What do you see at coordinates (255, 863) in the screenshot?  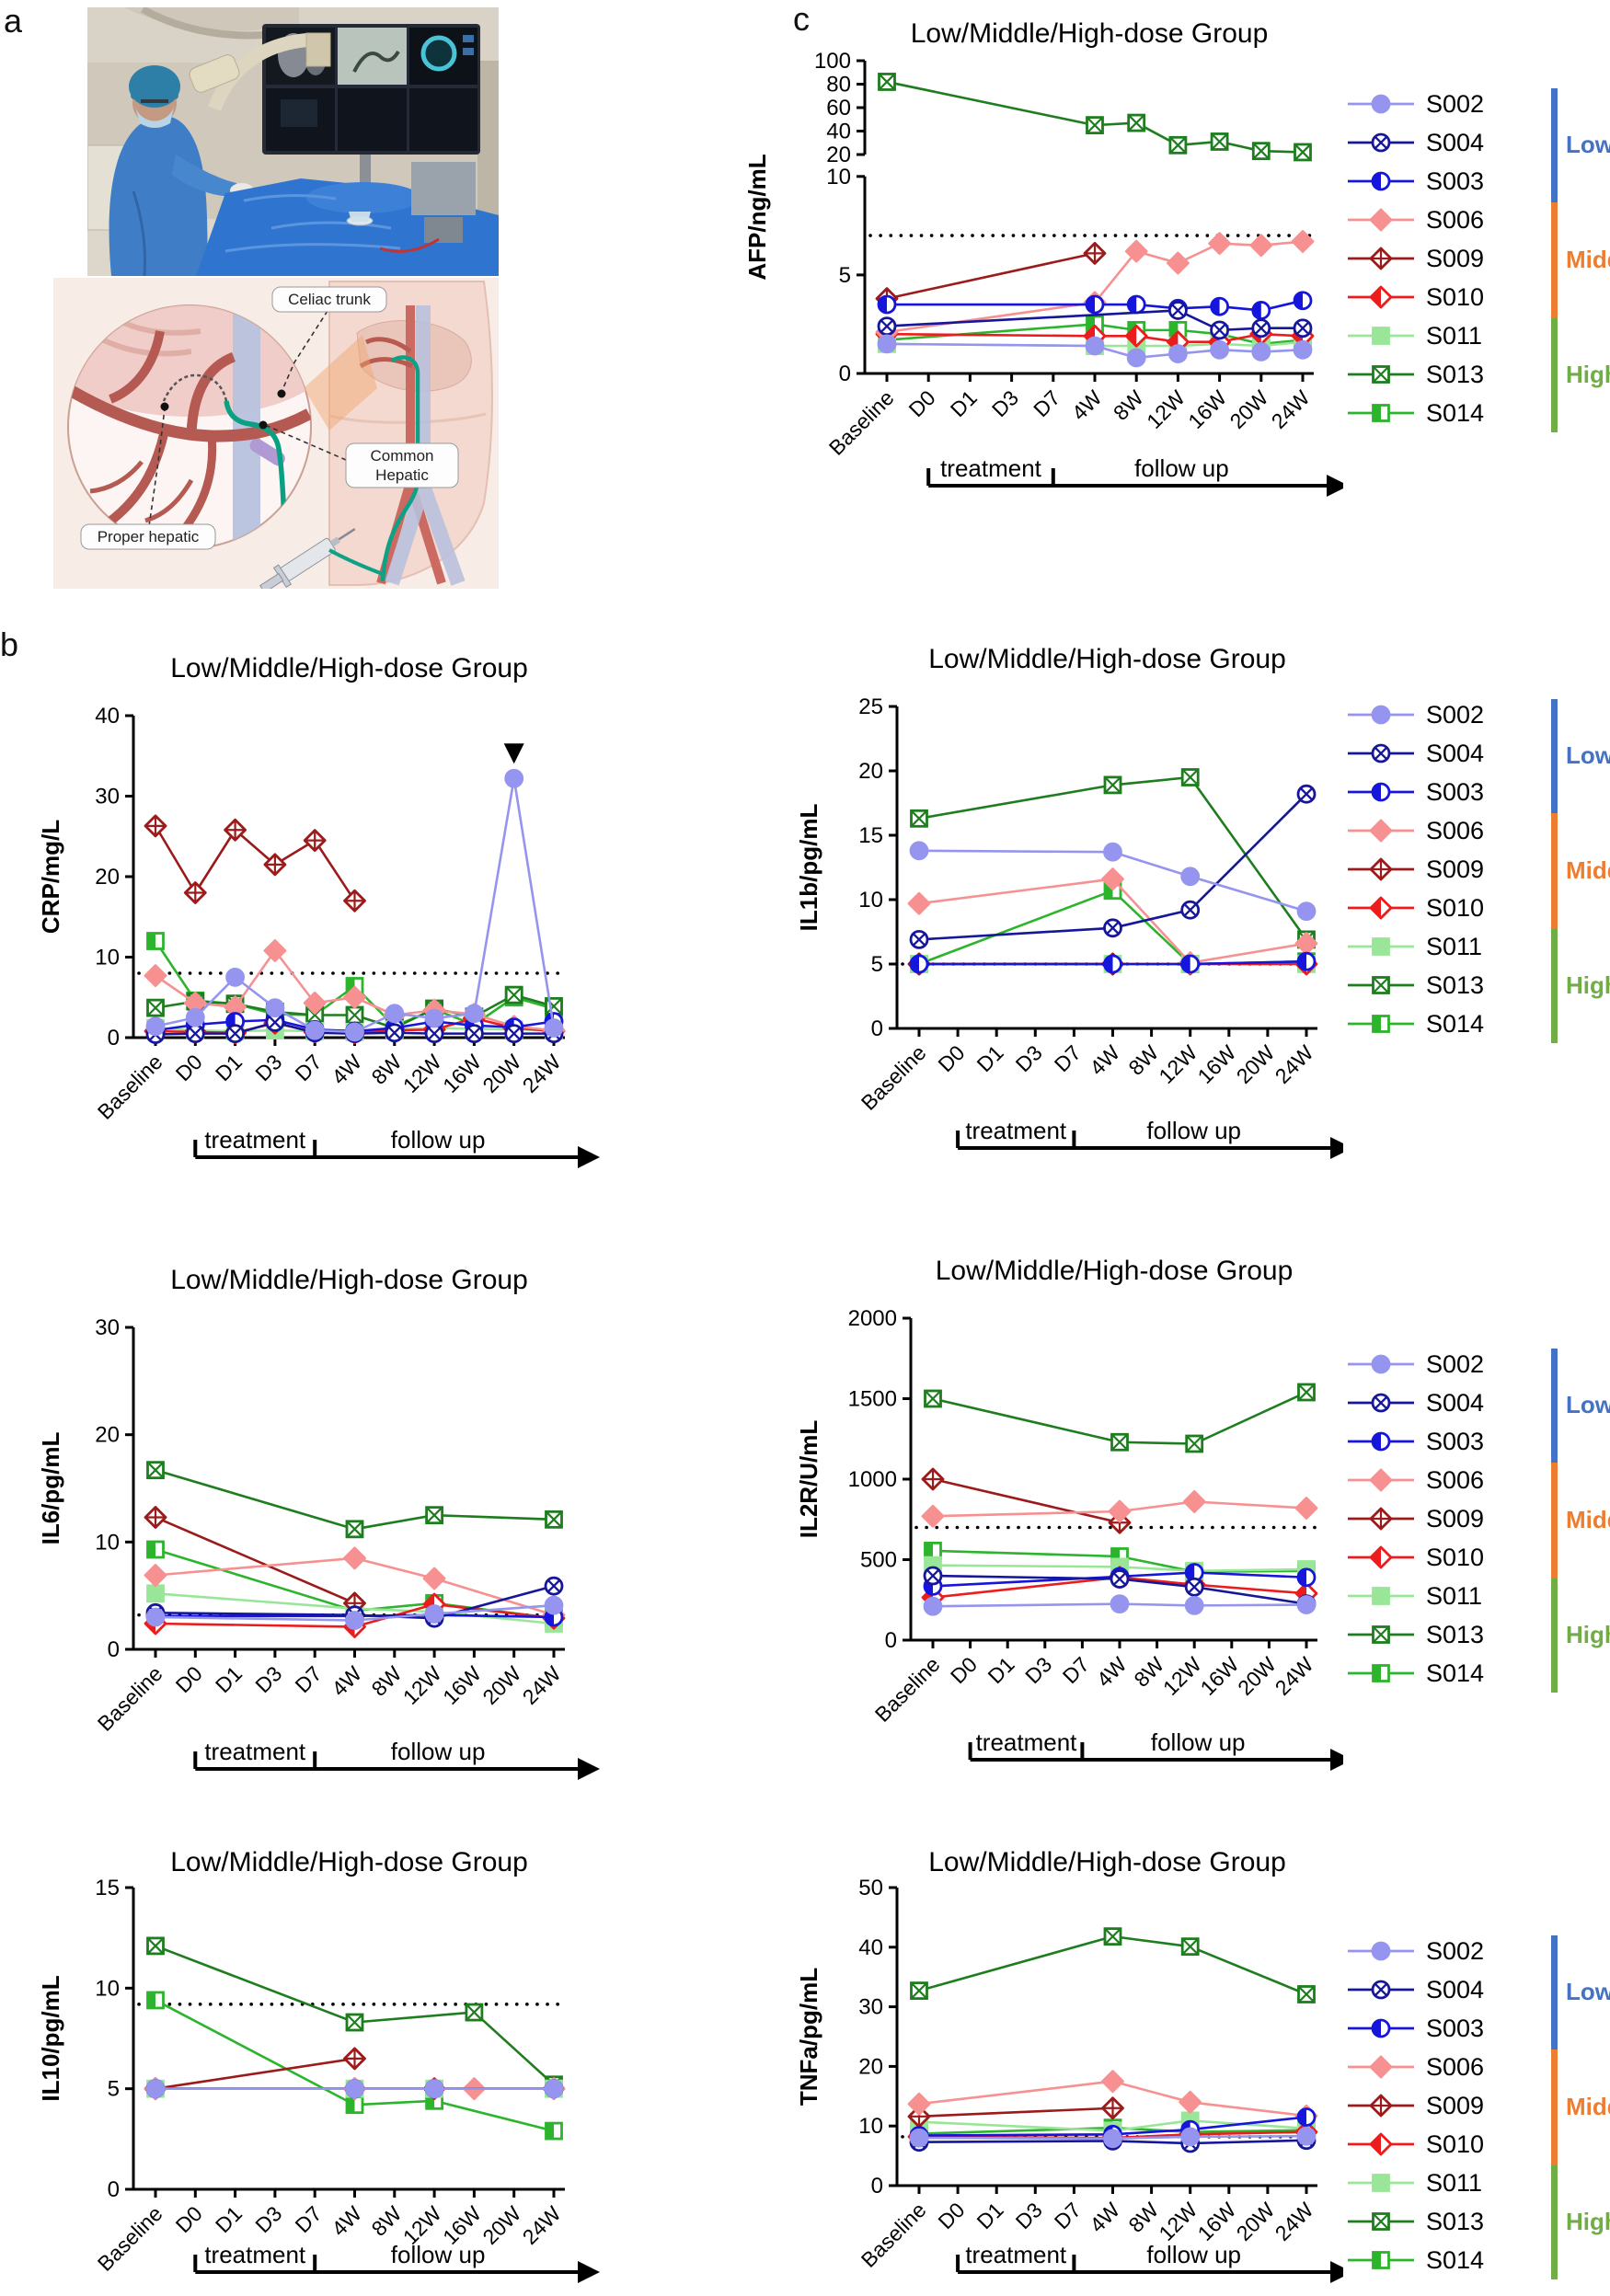 I see `series-markers-S009` at bounding box center [255, 863].